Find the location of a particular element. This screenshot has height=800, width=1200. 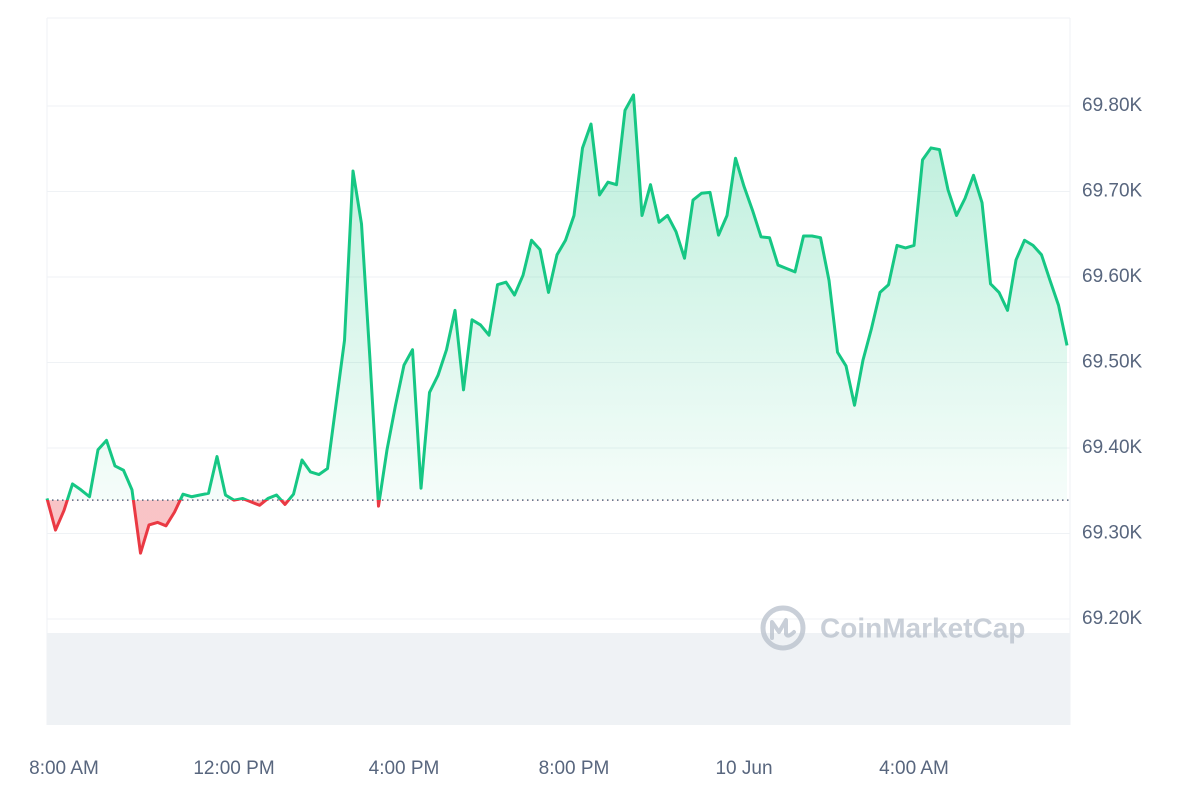

volume-band is located at coordinates (558, 679).